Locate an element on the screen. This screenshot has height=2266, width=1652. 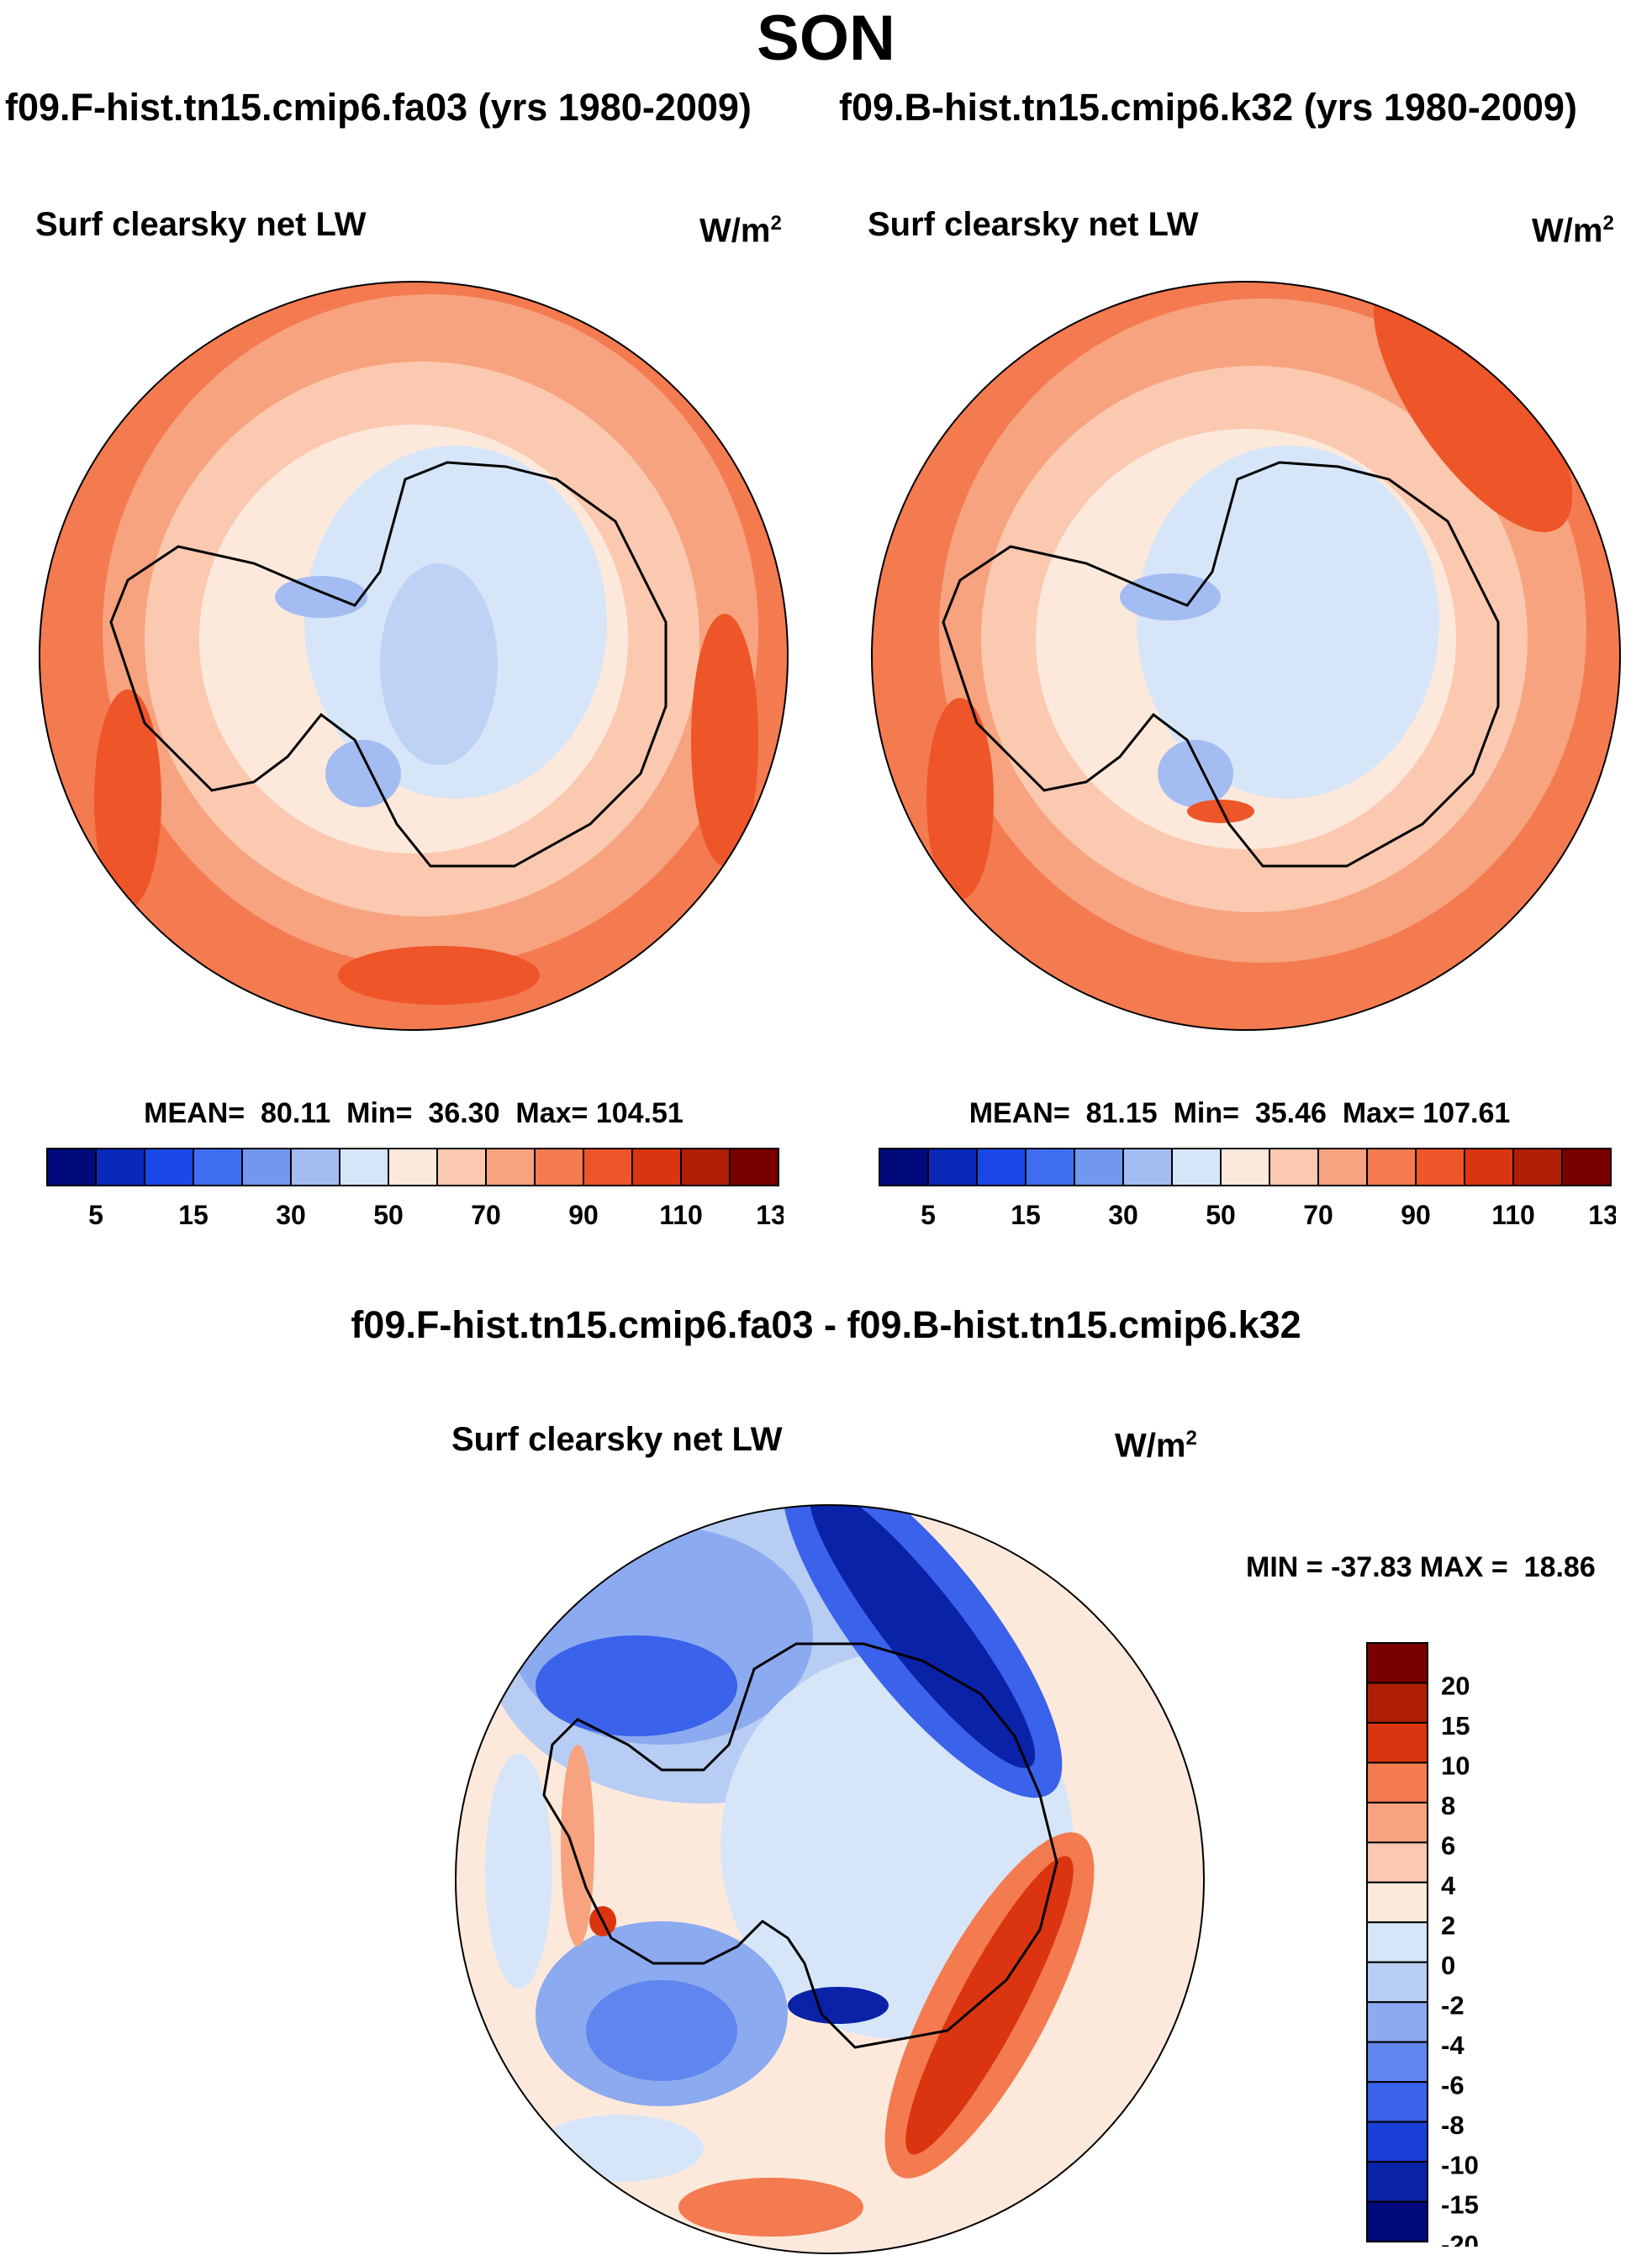
colorbar-difference-tick-label: -2 is located at coordinates (1453, 2005).